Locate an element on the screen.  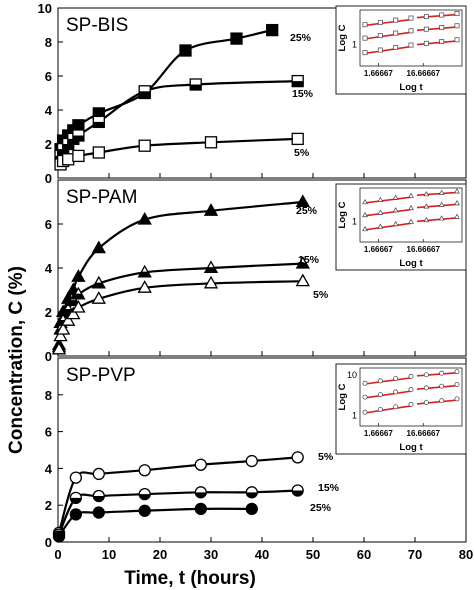
x-tick-label: 40 is located at coordinates (262, 554).